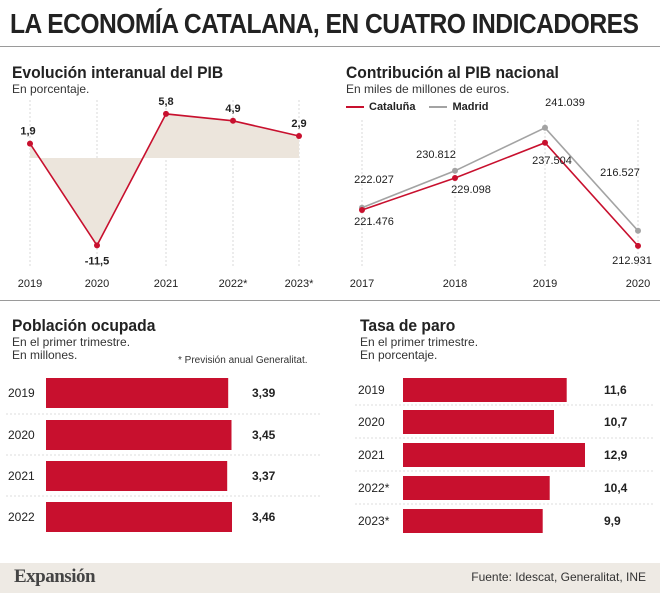 This screenshot has height=593, width=660. Describe the element at coordinates (616, 488) in the screenshot. I see `paro-value-label: 10,4` at that location.